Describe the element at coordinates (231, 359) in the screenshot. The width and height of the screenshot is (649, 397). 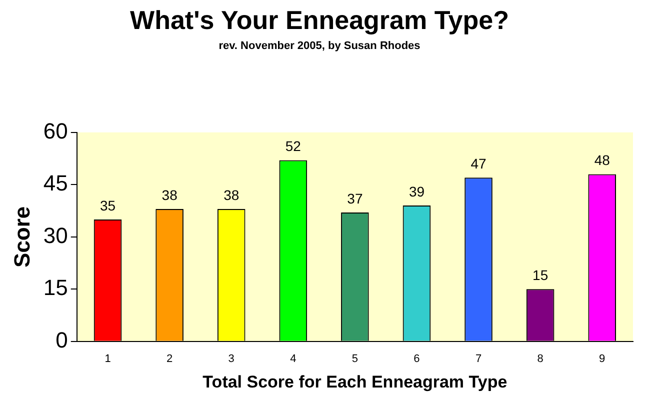
I see `x-tick-label: 3` at that location.